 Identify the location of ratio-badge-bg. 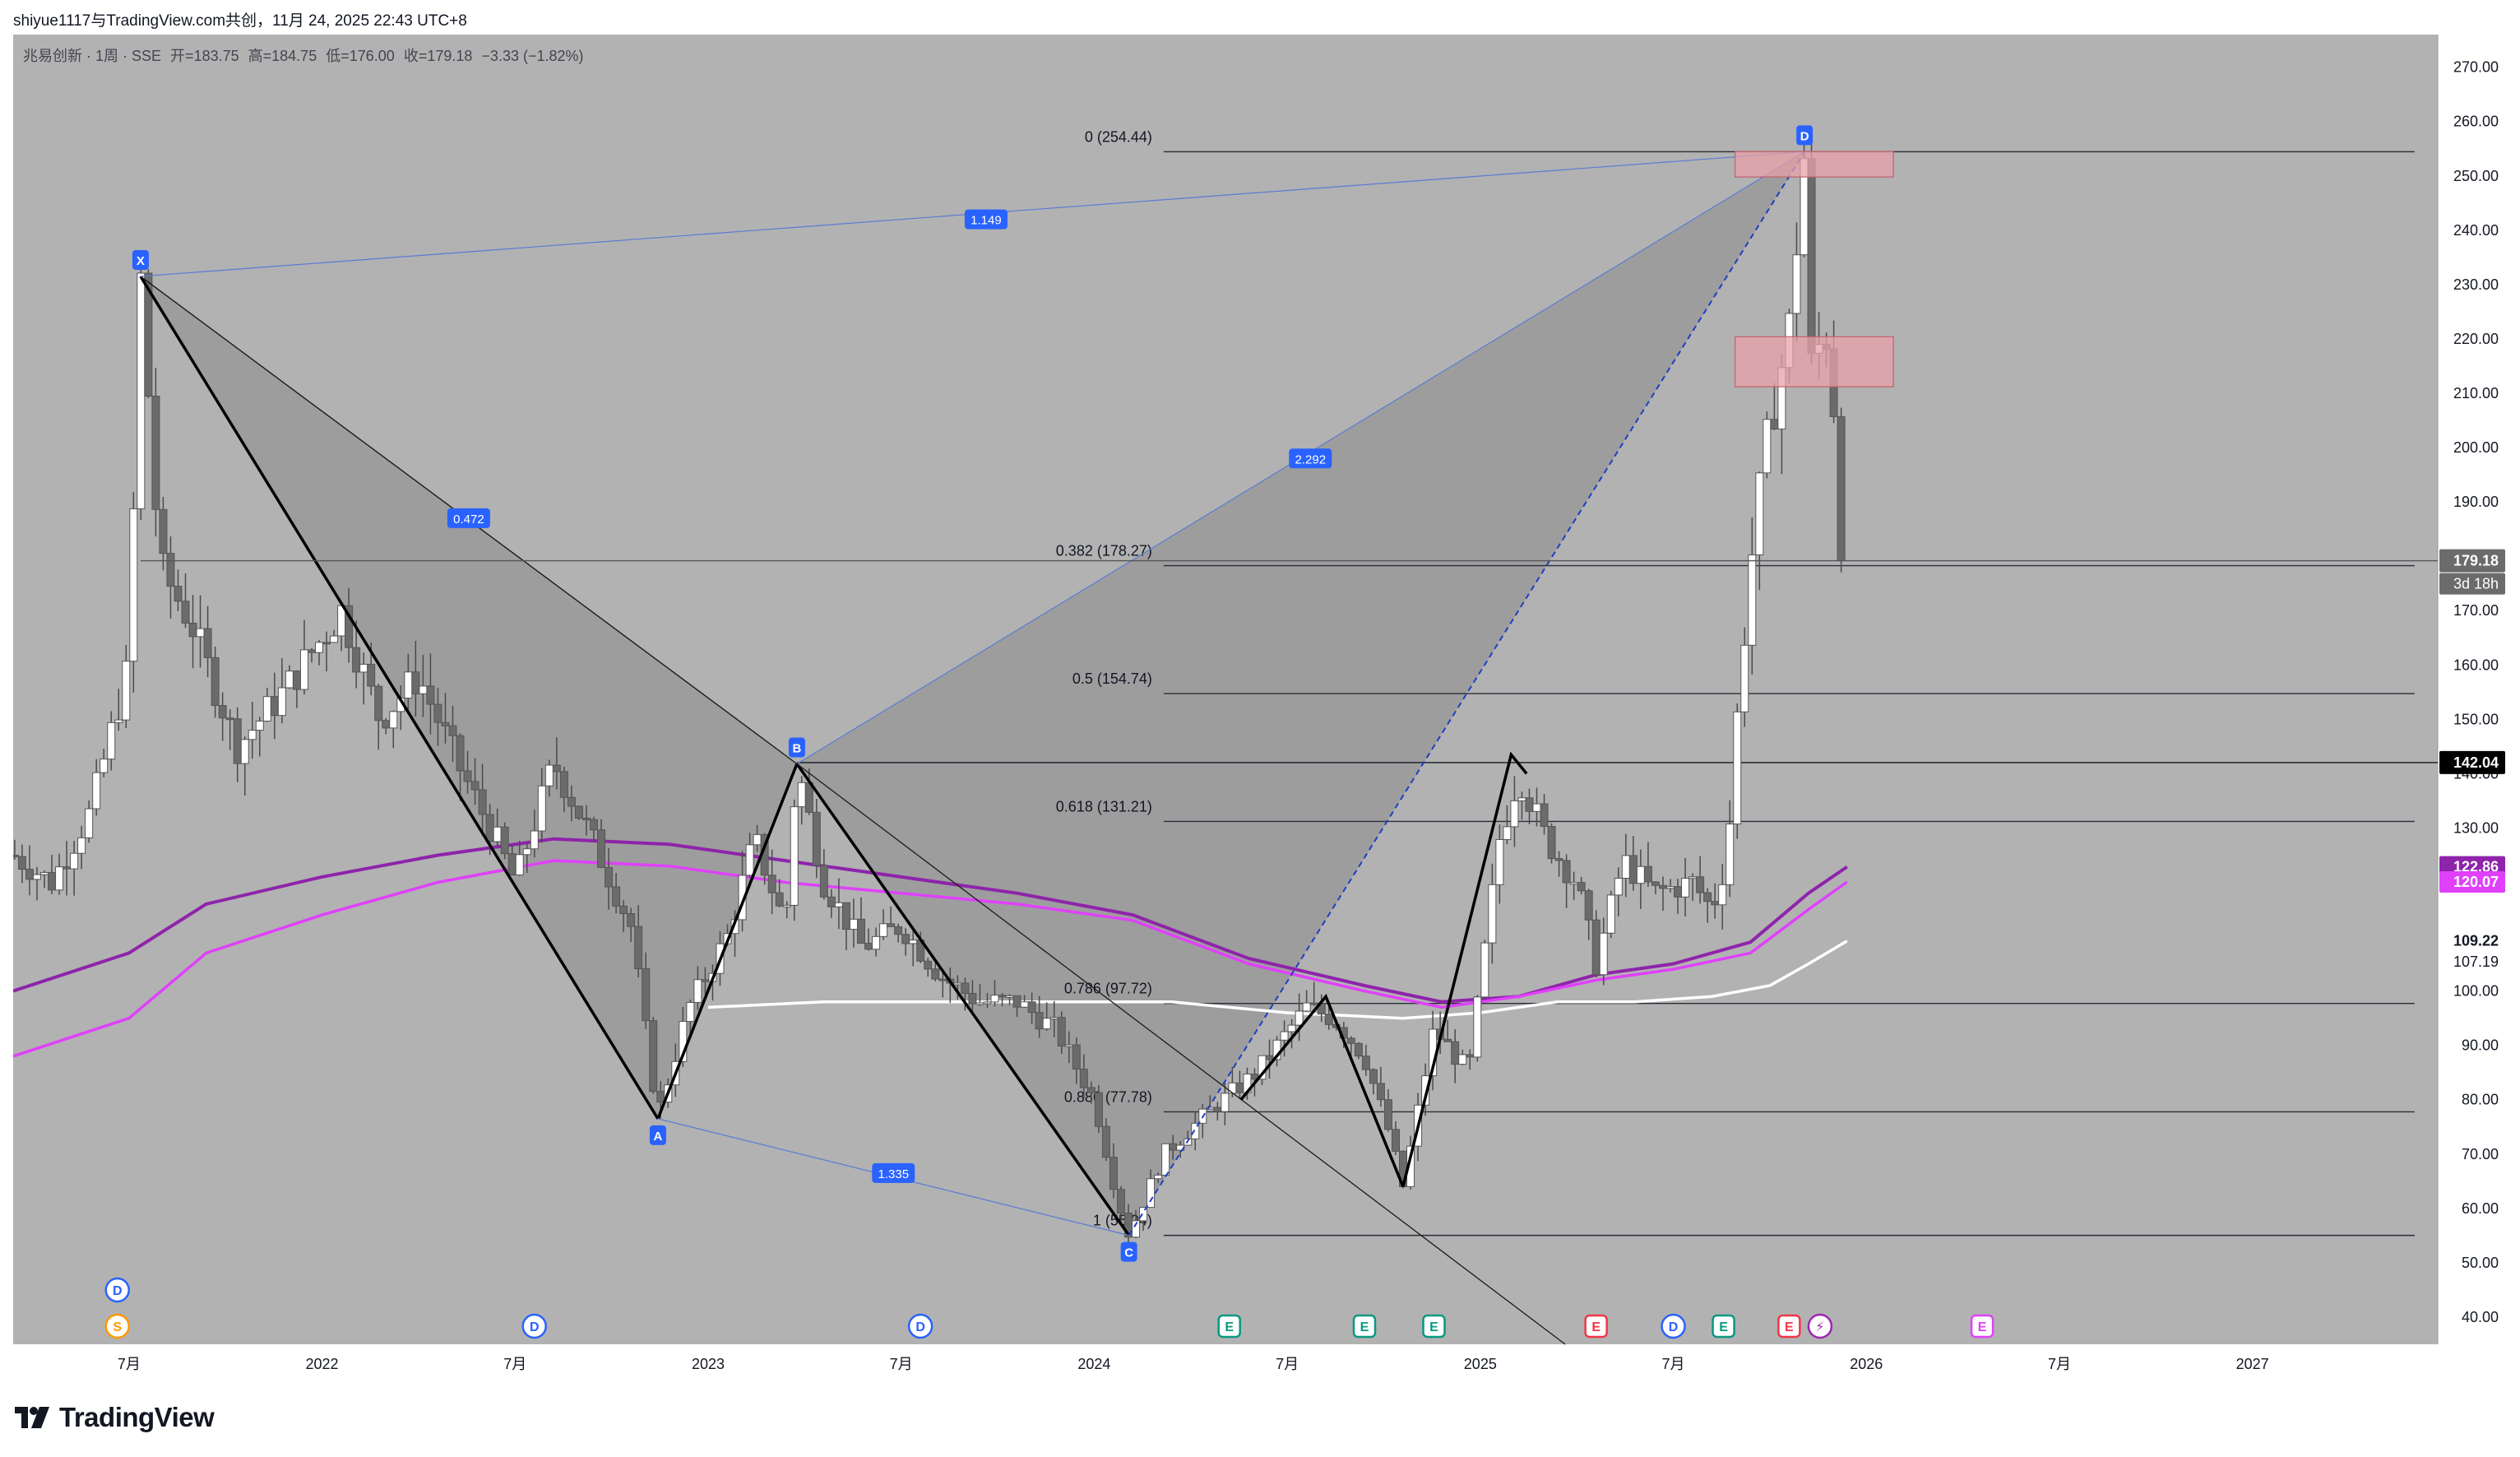
(893, 1172).